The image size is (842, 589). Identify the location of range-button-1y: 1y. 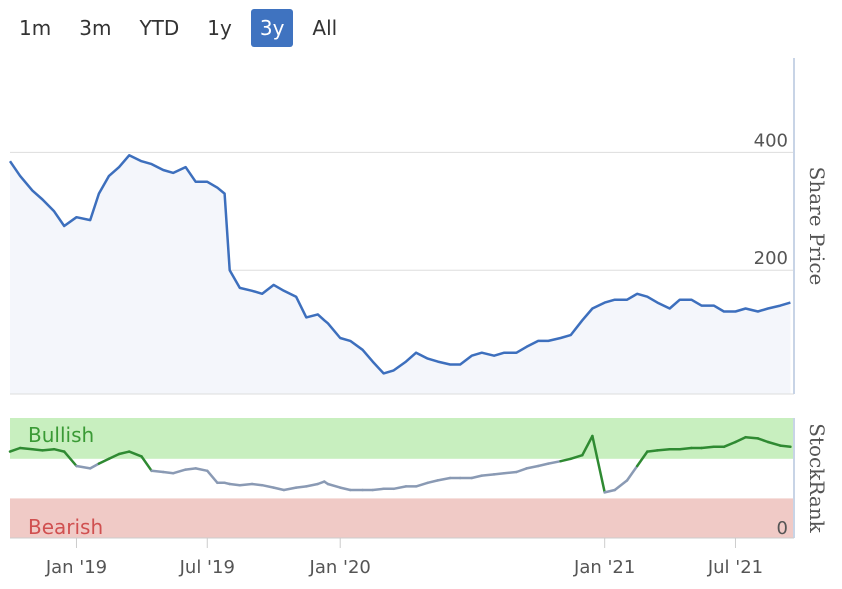
(219, 28).